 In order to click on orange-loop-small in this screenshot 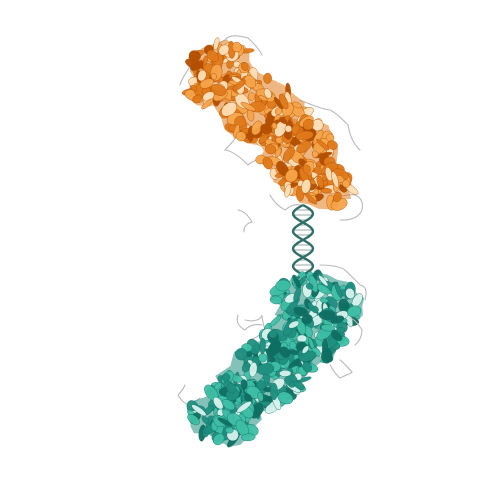, I will do `click(245, 221)`.